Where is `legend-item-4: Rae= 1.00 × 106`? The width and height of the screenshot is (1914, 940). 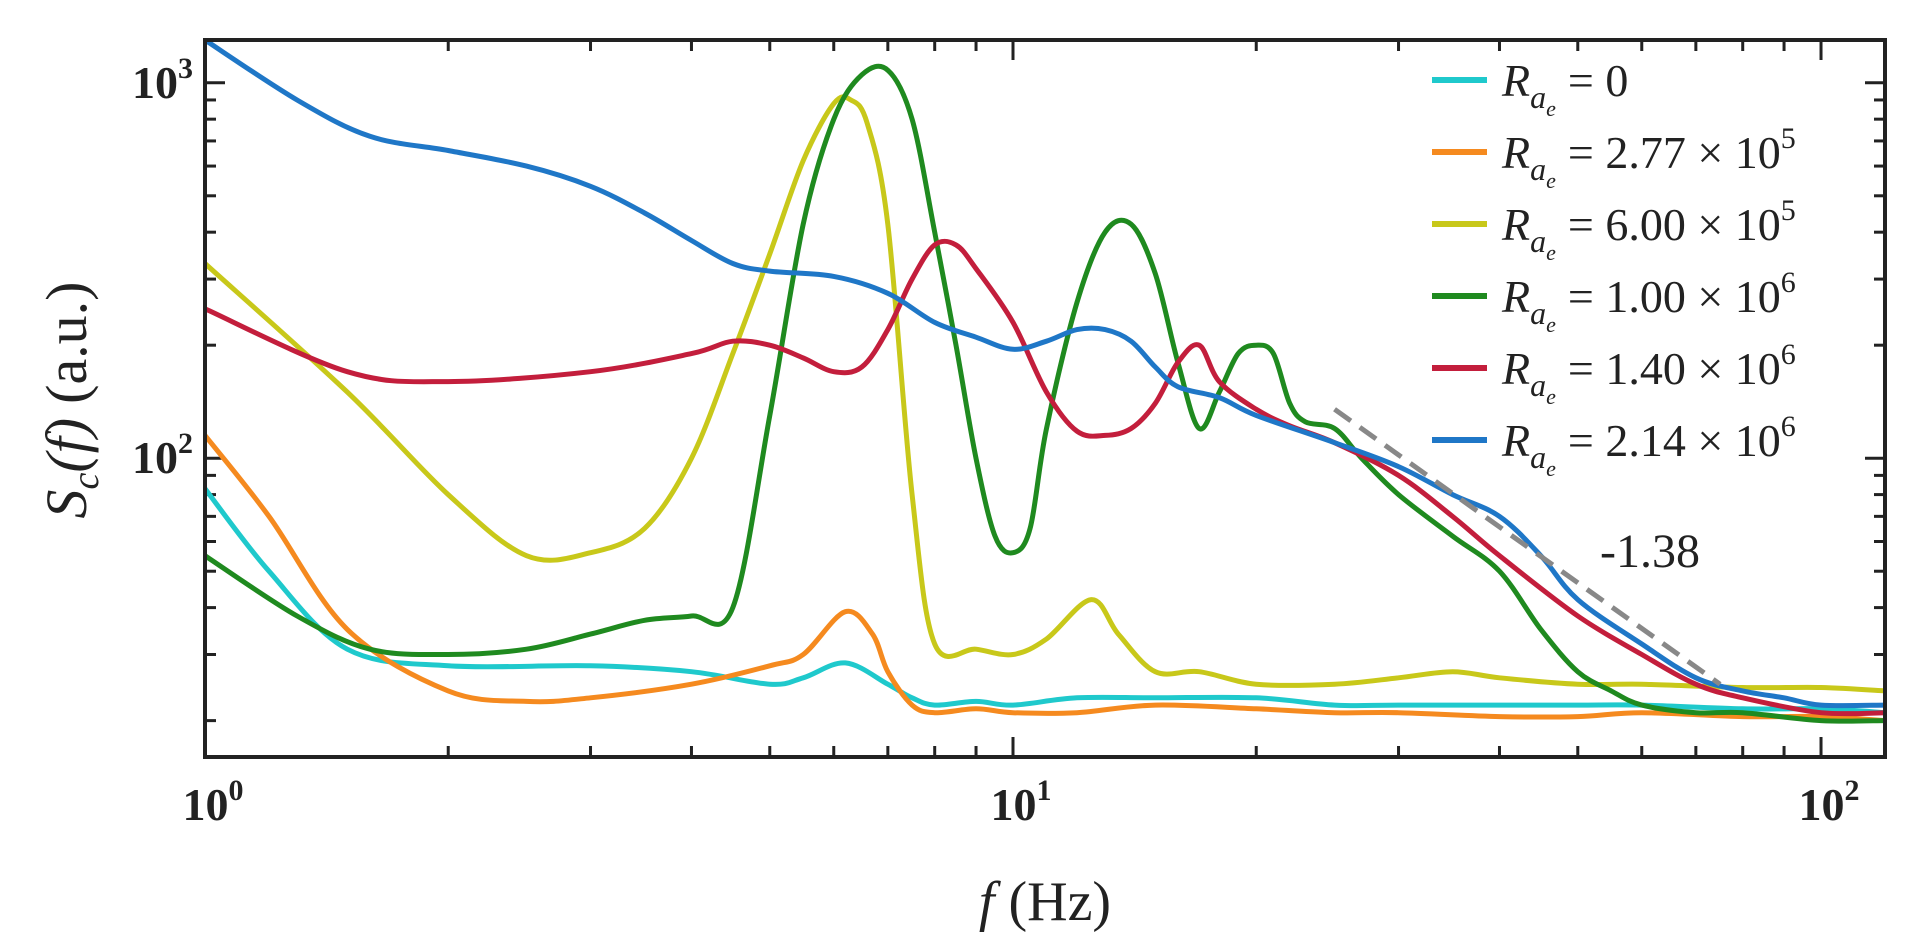
legend-item-4: Rae= 1.00 × 106 is located at coordinates (1614, 301).